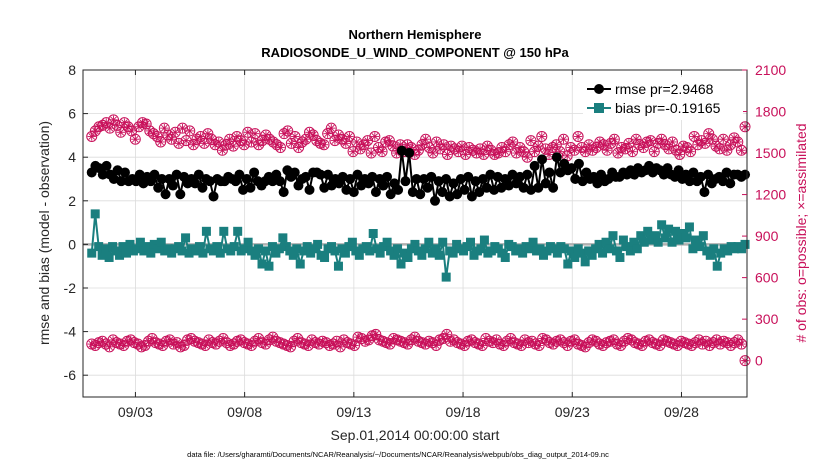 The width and height of the screenshot is (830, 470). What do you see at coordinates (663, 98) in the screenshot?
I see `legend: rmse pr=2.9468 bias pr=-0.19165` at bounding box center [663, 98].